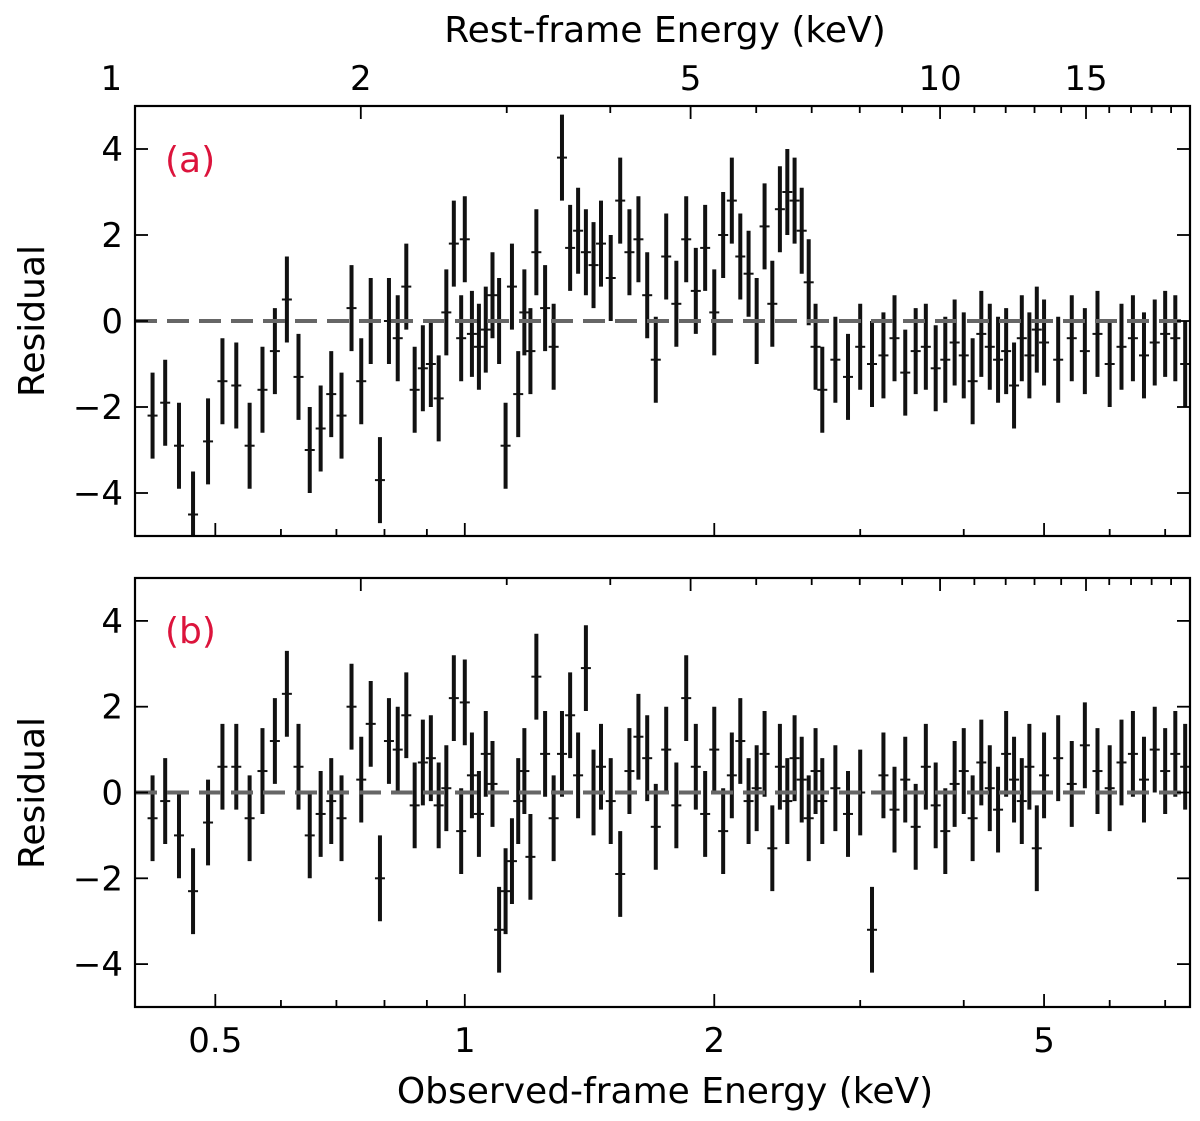 The height and width of the screenshot is (1121, 1200). Describe the element at coordinates (112, 622) in the screenshot. I see `y-tick-label: 4` at that location.